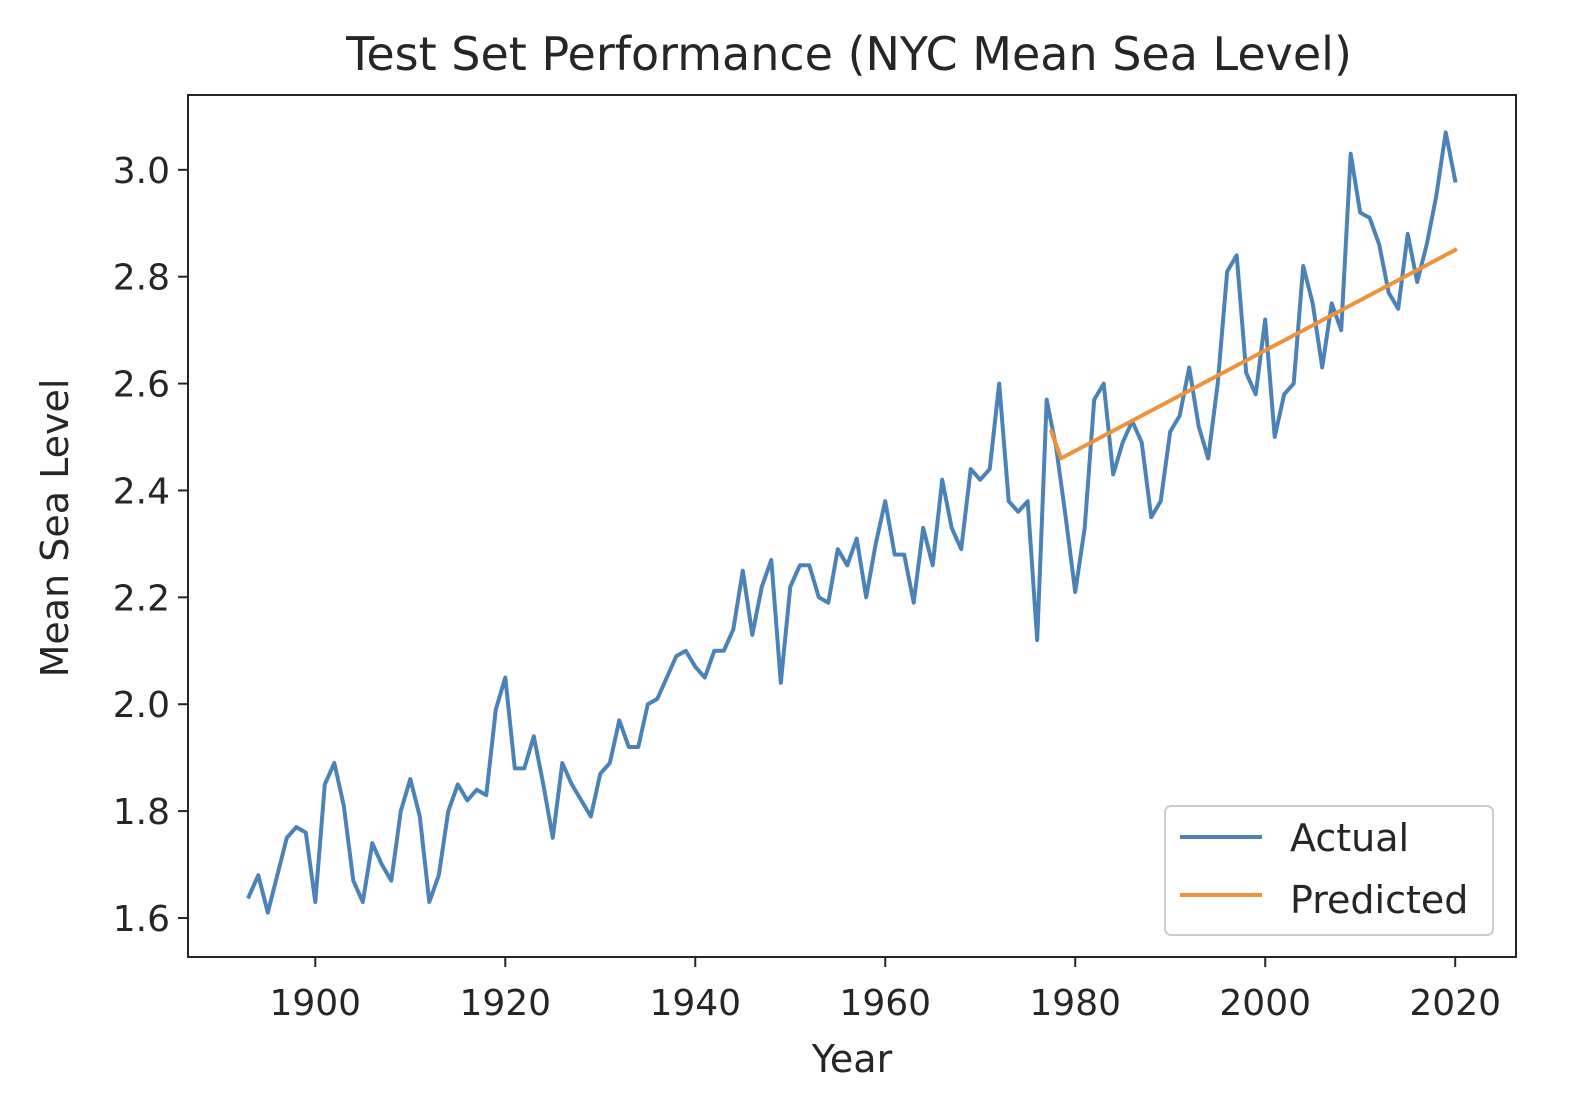  I want to click on legend: Actual Predicted, so click(1329, 870).